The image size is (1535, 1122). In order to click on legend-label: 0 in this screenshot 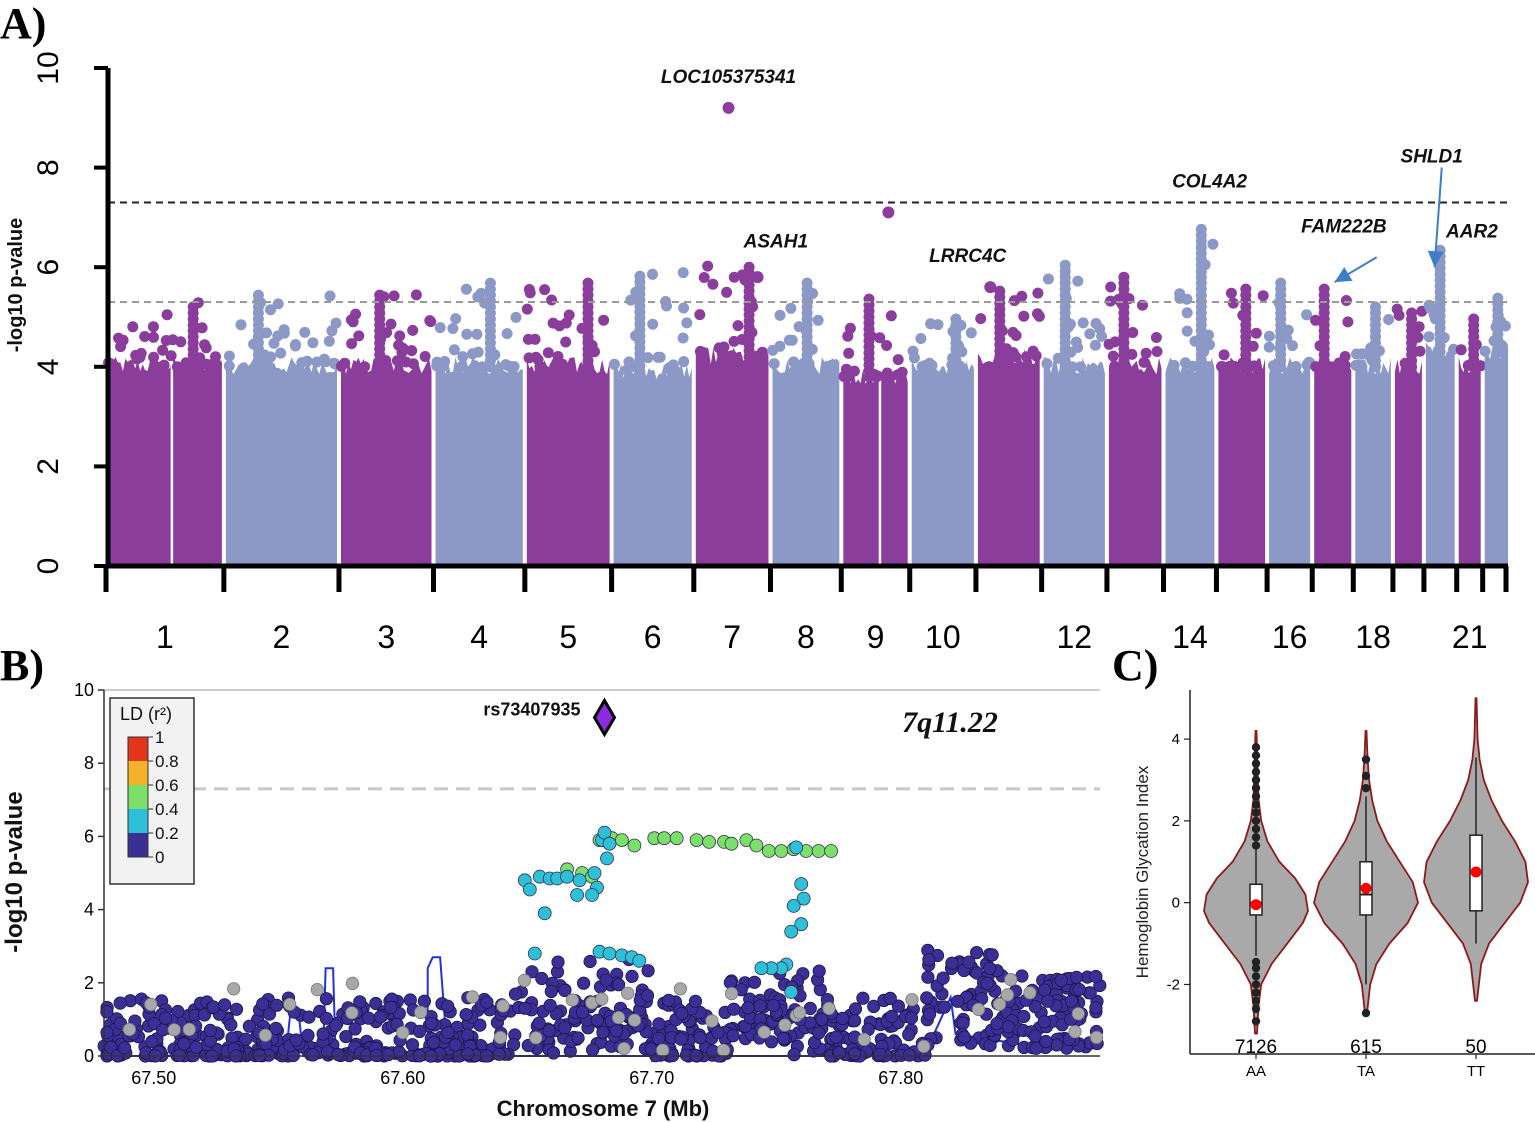, I will do `click(159, 857)`.